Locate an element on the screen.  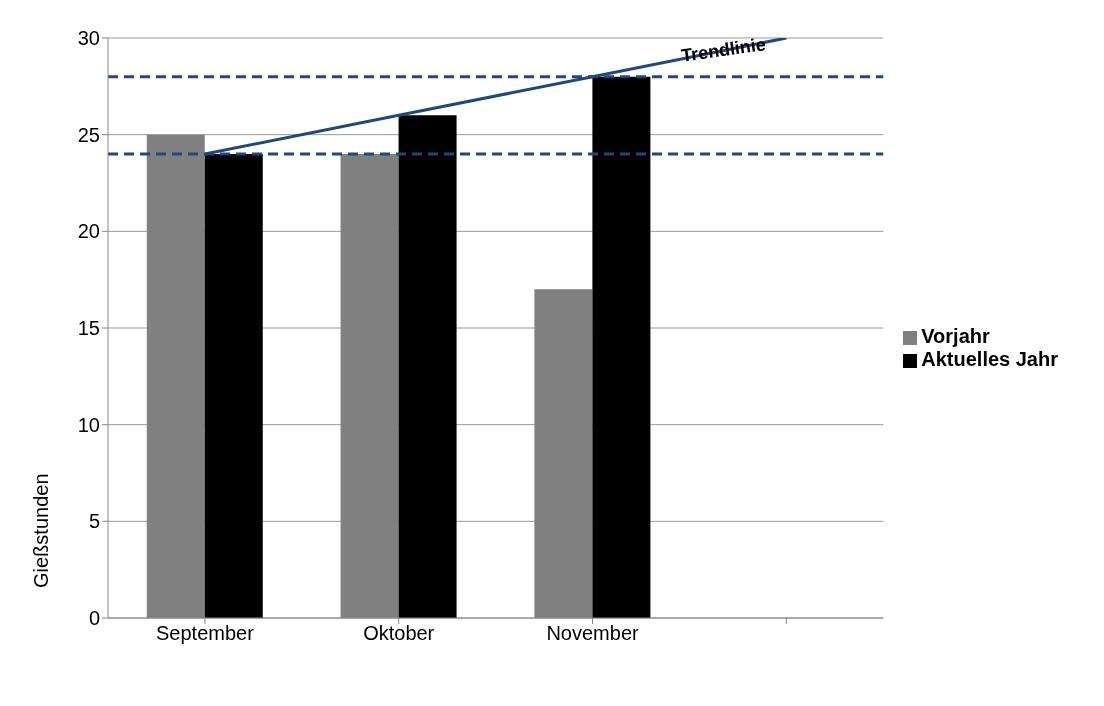
legend-label: Vorjahr is located at coordinates (955, 336).